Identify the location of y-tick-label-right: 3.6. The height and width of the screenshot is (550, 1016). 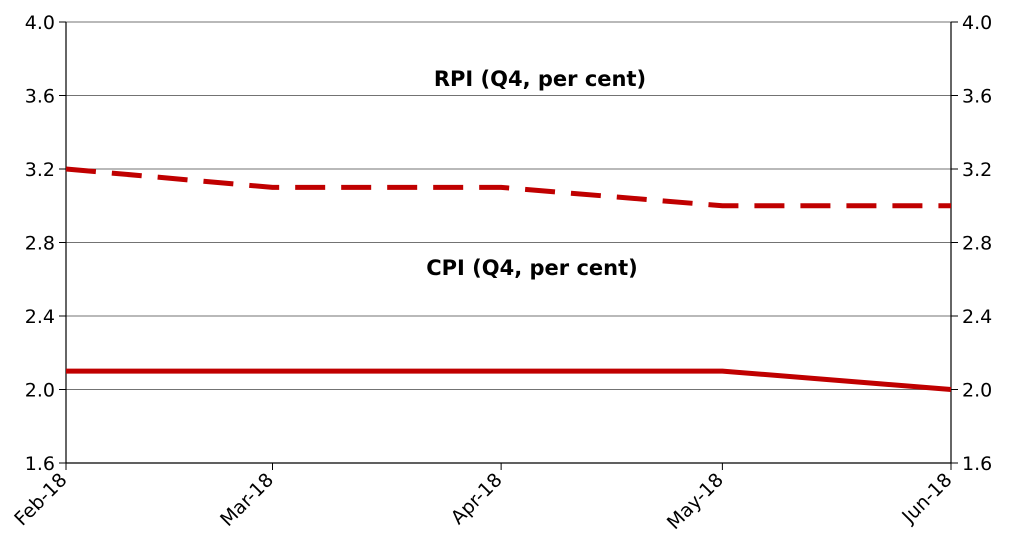
(977, 97).